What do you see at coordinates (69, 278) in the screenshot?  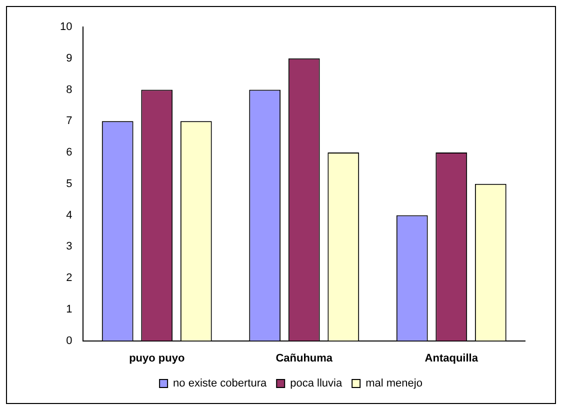 I see `y-tick-label: 2` at bounding box center [69, 278].